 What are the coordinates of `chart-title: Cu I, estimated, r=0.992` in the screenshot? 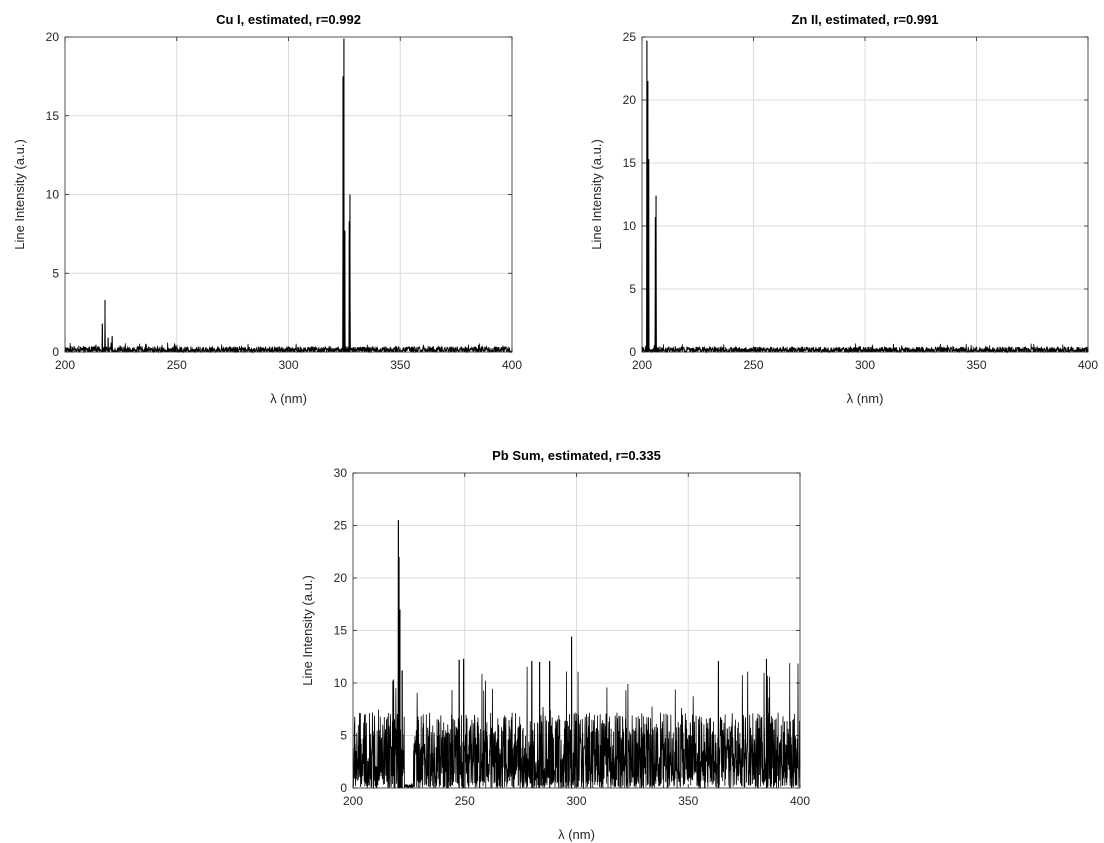 It's located at (288, 19).